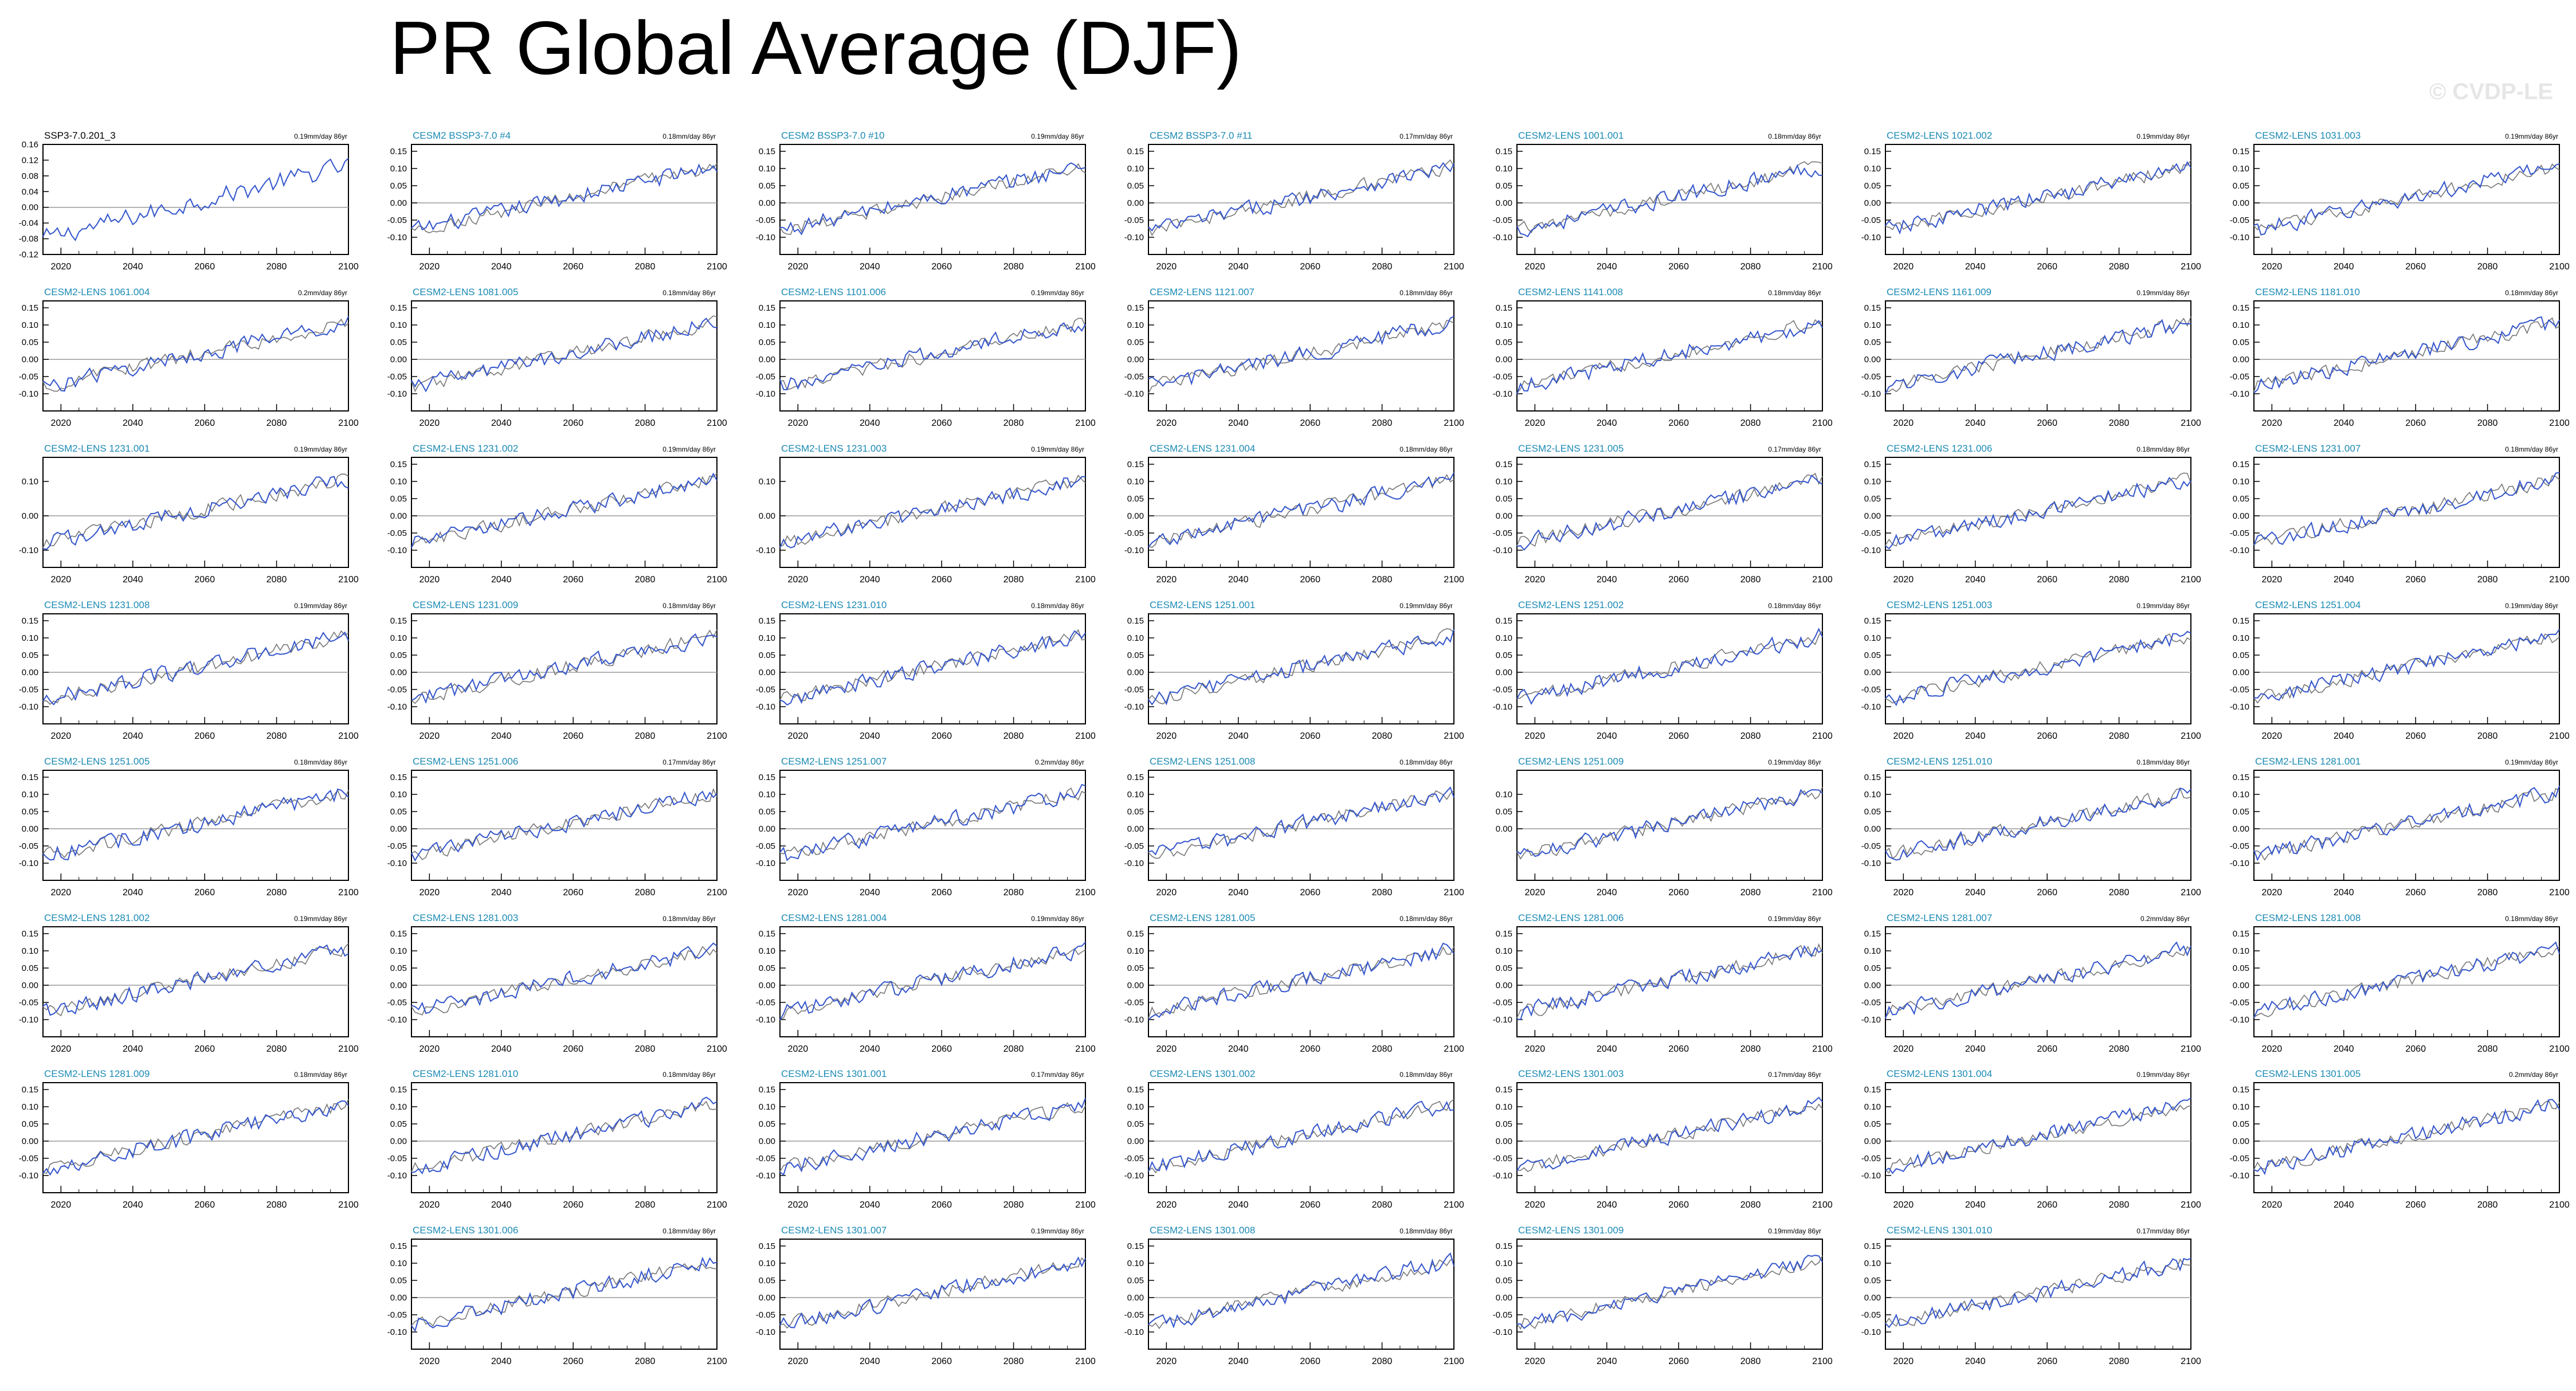 The image size is (2576, 1391). I want to click on panel-title: CESM2-LENS 1301.003, so click(1571, 1073).